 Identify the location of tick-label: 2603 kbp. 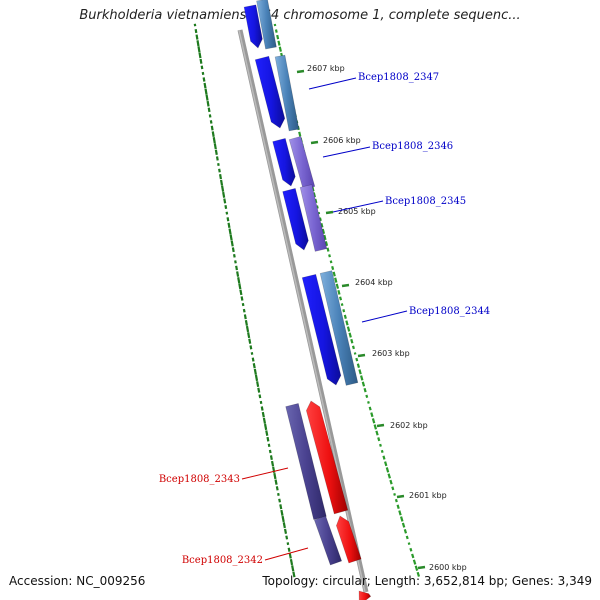
(391, 353).